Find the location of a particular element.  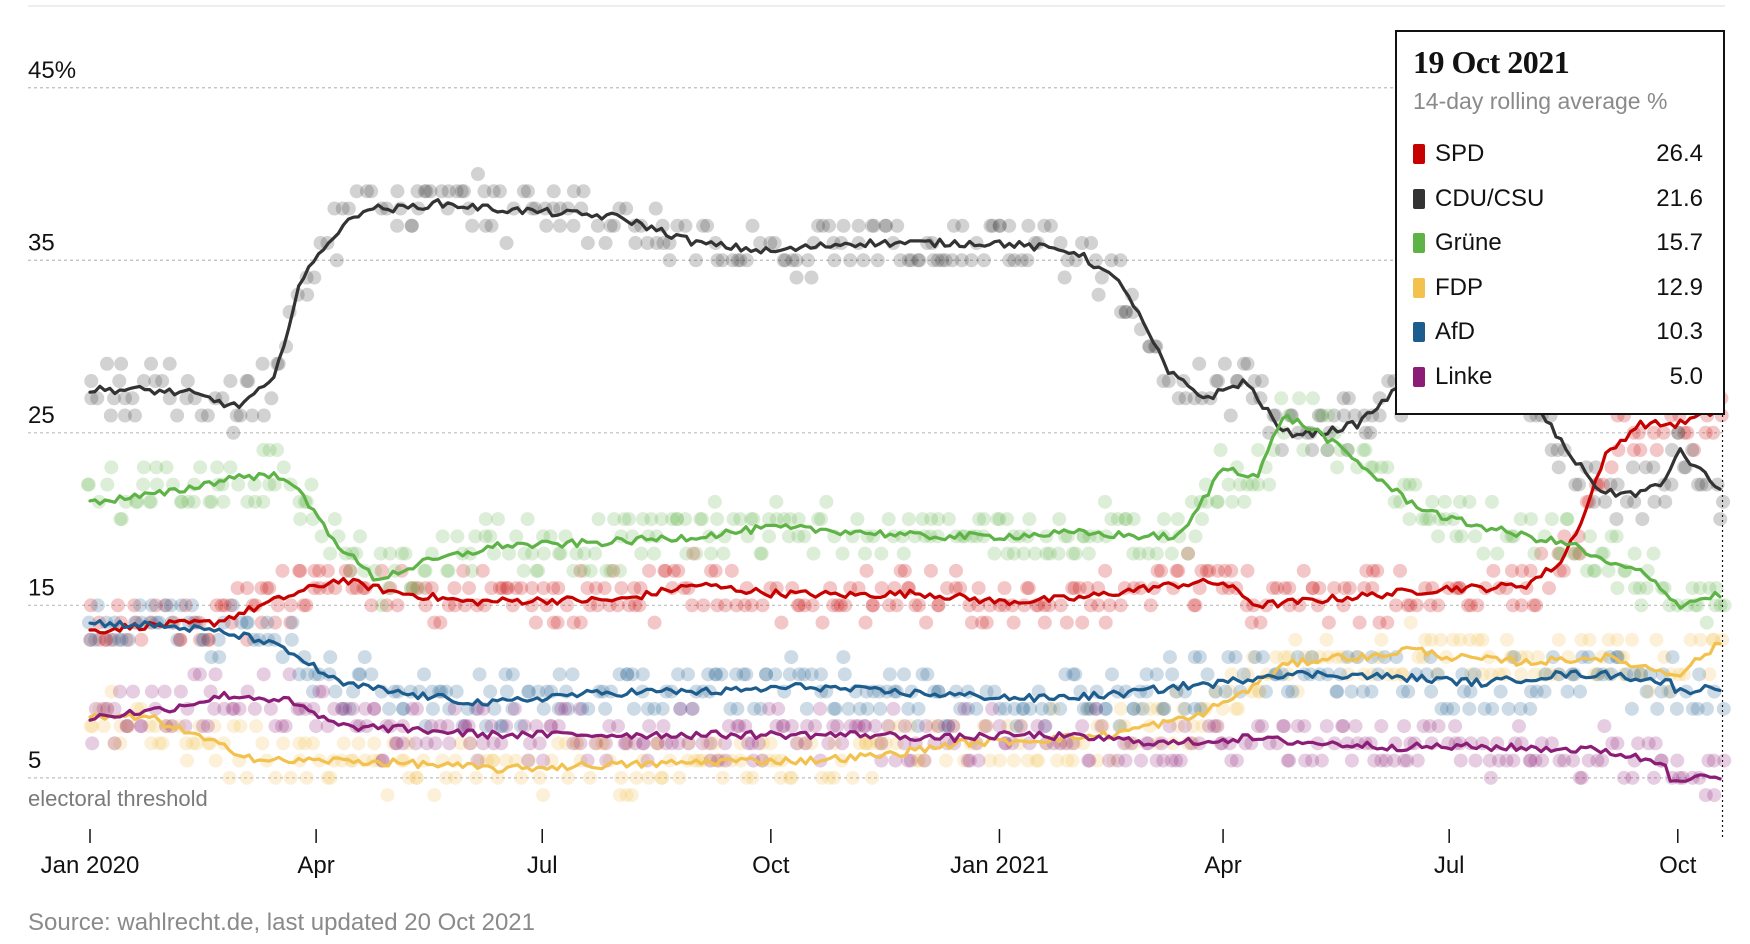

y-tick-label: 35 is located at coordinates (41, 242).